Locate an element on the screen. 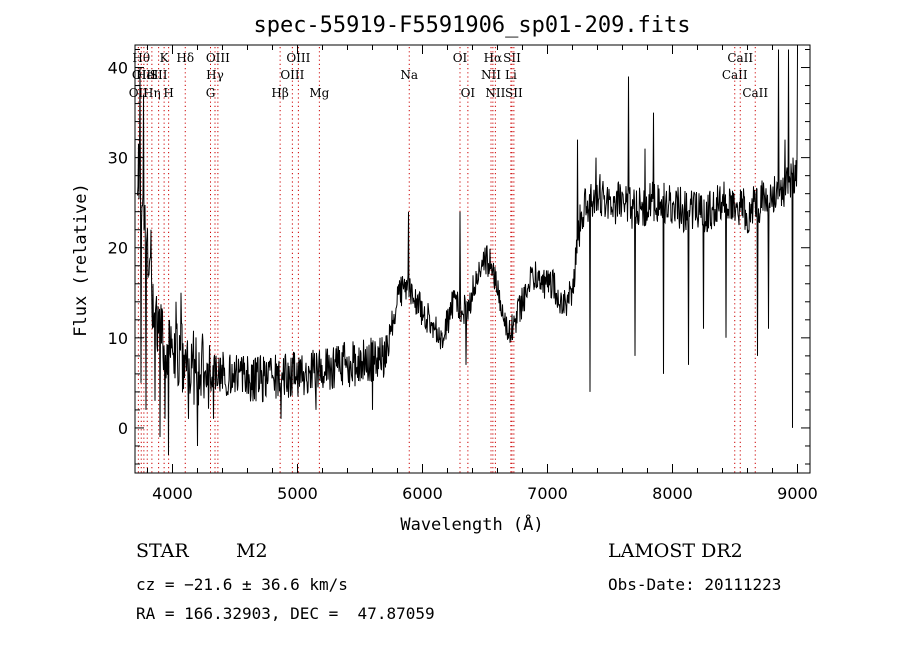 Image resolution: width=900 pixels, height=650 pixels. line-marker-label: H is located at coordinates (168, 93).